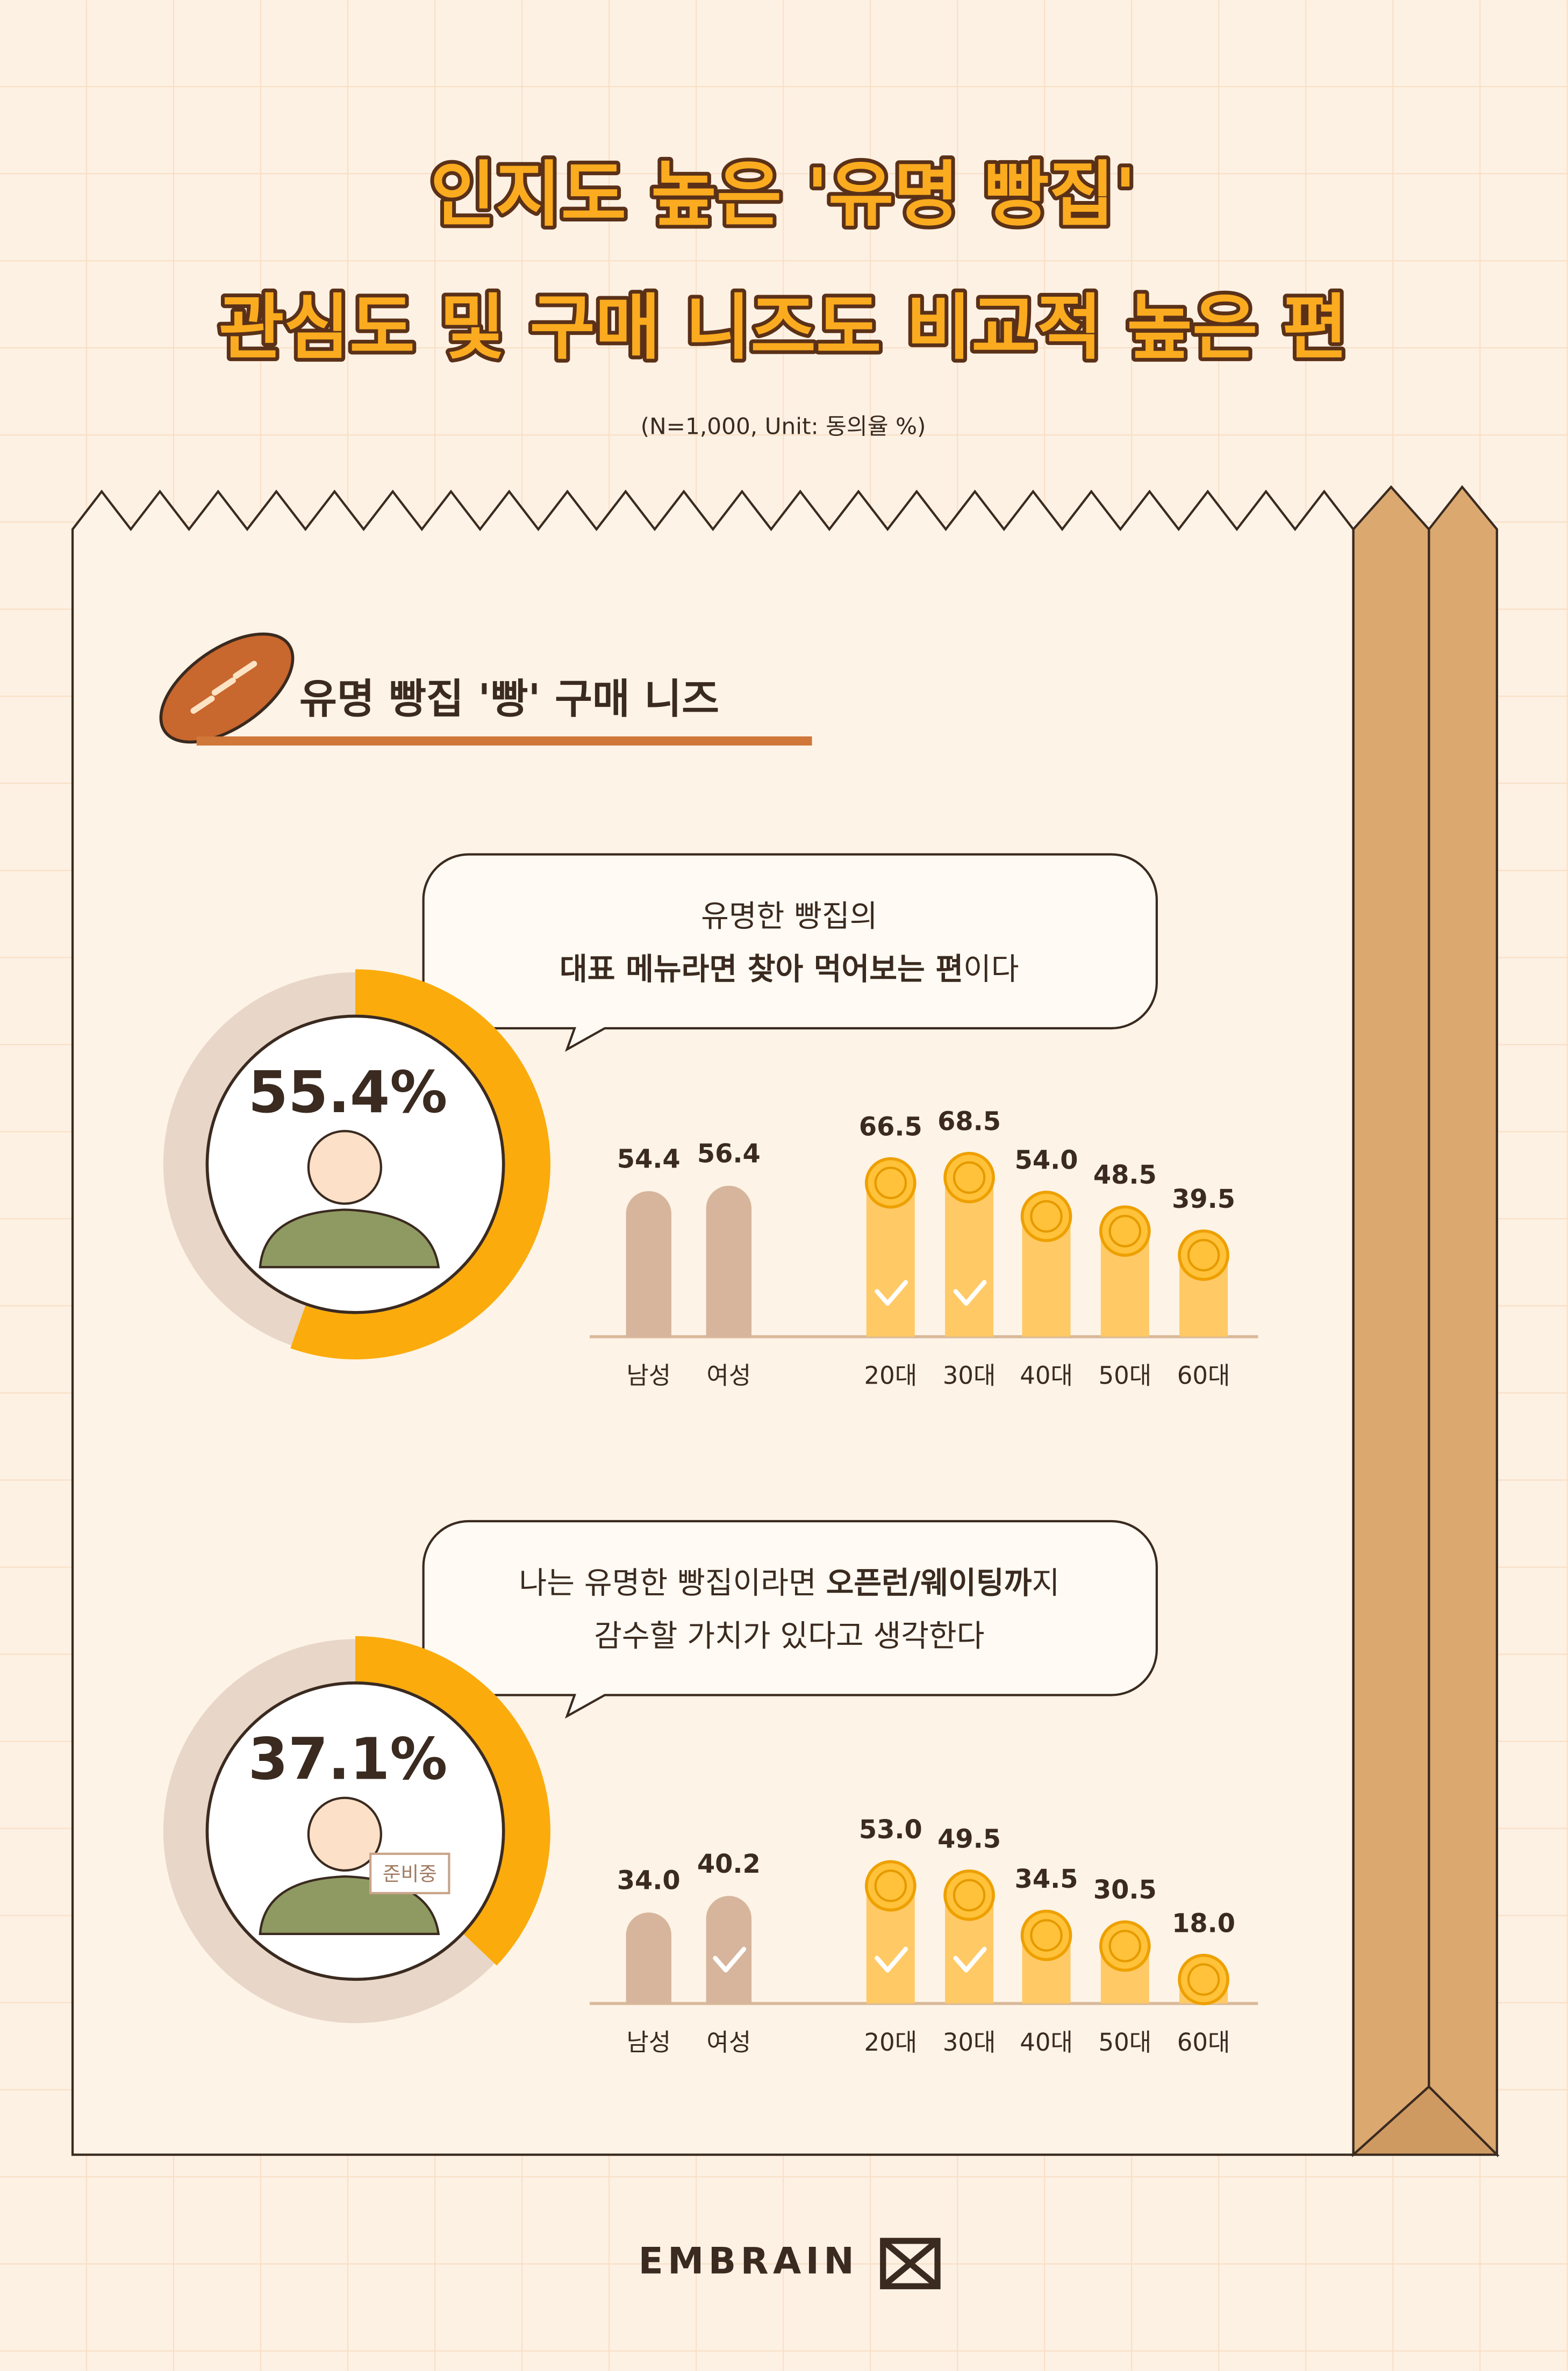 This screenshot has height=2371, width=1568. I want to click on badge-box, so click(409, 1873).